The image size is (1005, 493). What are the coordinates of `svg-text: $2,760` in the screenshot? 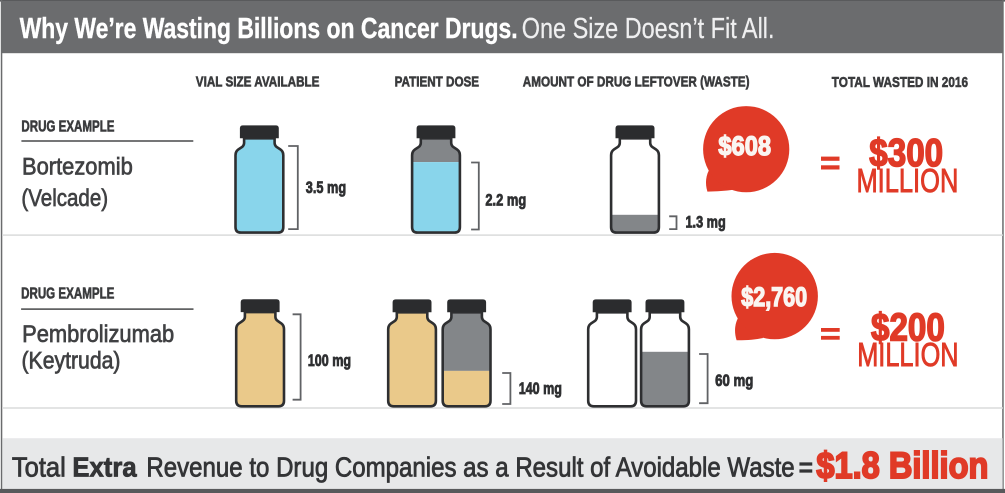 It's located at (774, 297).